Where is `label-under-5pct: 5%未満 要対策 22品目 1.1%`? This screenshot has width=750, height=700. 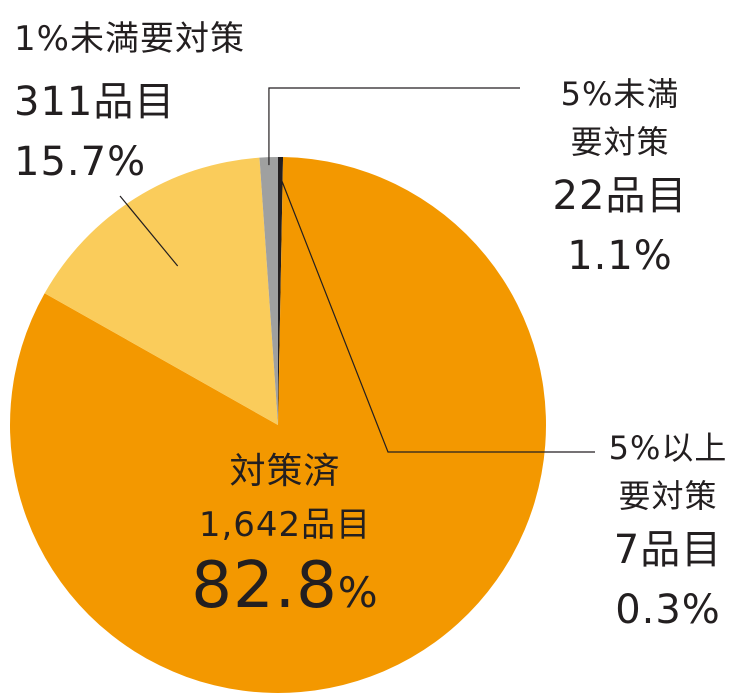
label-under-5pct: 5%未満 要対策 22品目 1.1% is located at coordinates (620, 177).